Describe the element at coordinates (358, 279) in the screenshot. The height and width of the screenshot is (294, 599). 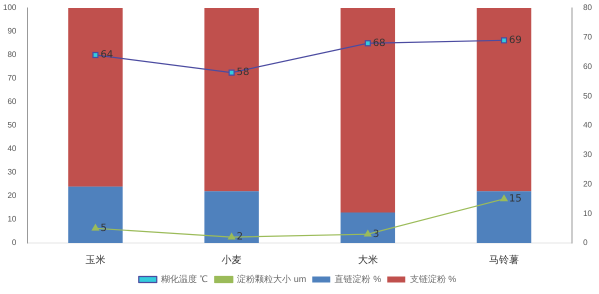
I see `legend-label: 直链淀粉 %` at that location.